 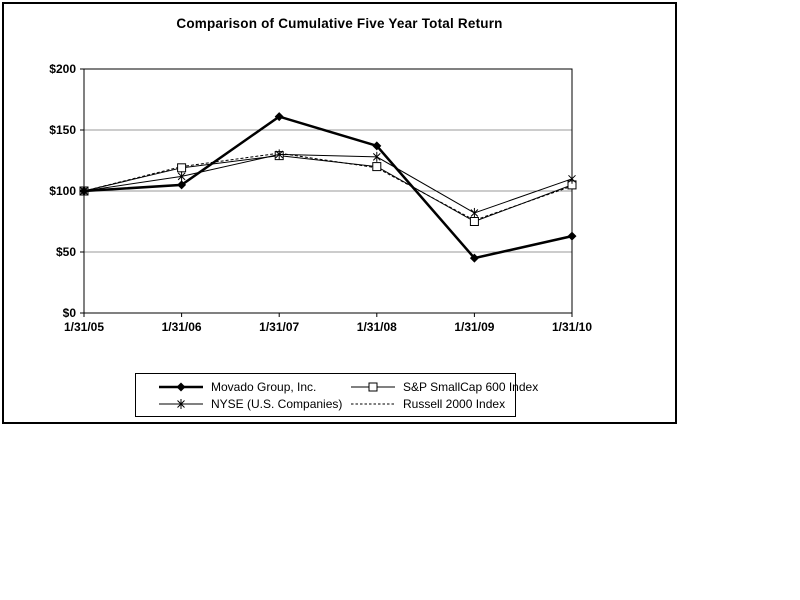 I want to click on legend-label-sp-smallcap: S&P SmallCap 600 Index, so click(x=471, y=386).